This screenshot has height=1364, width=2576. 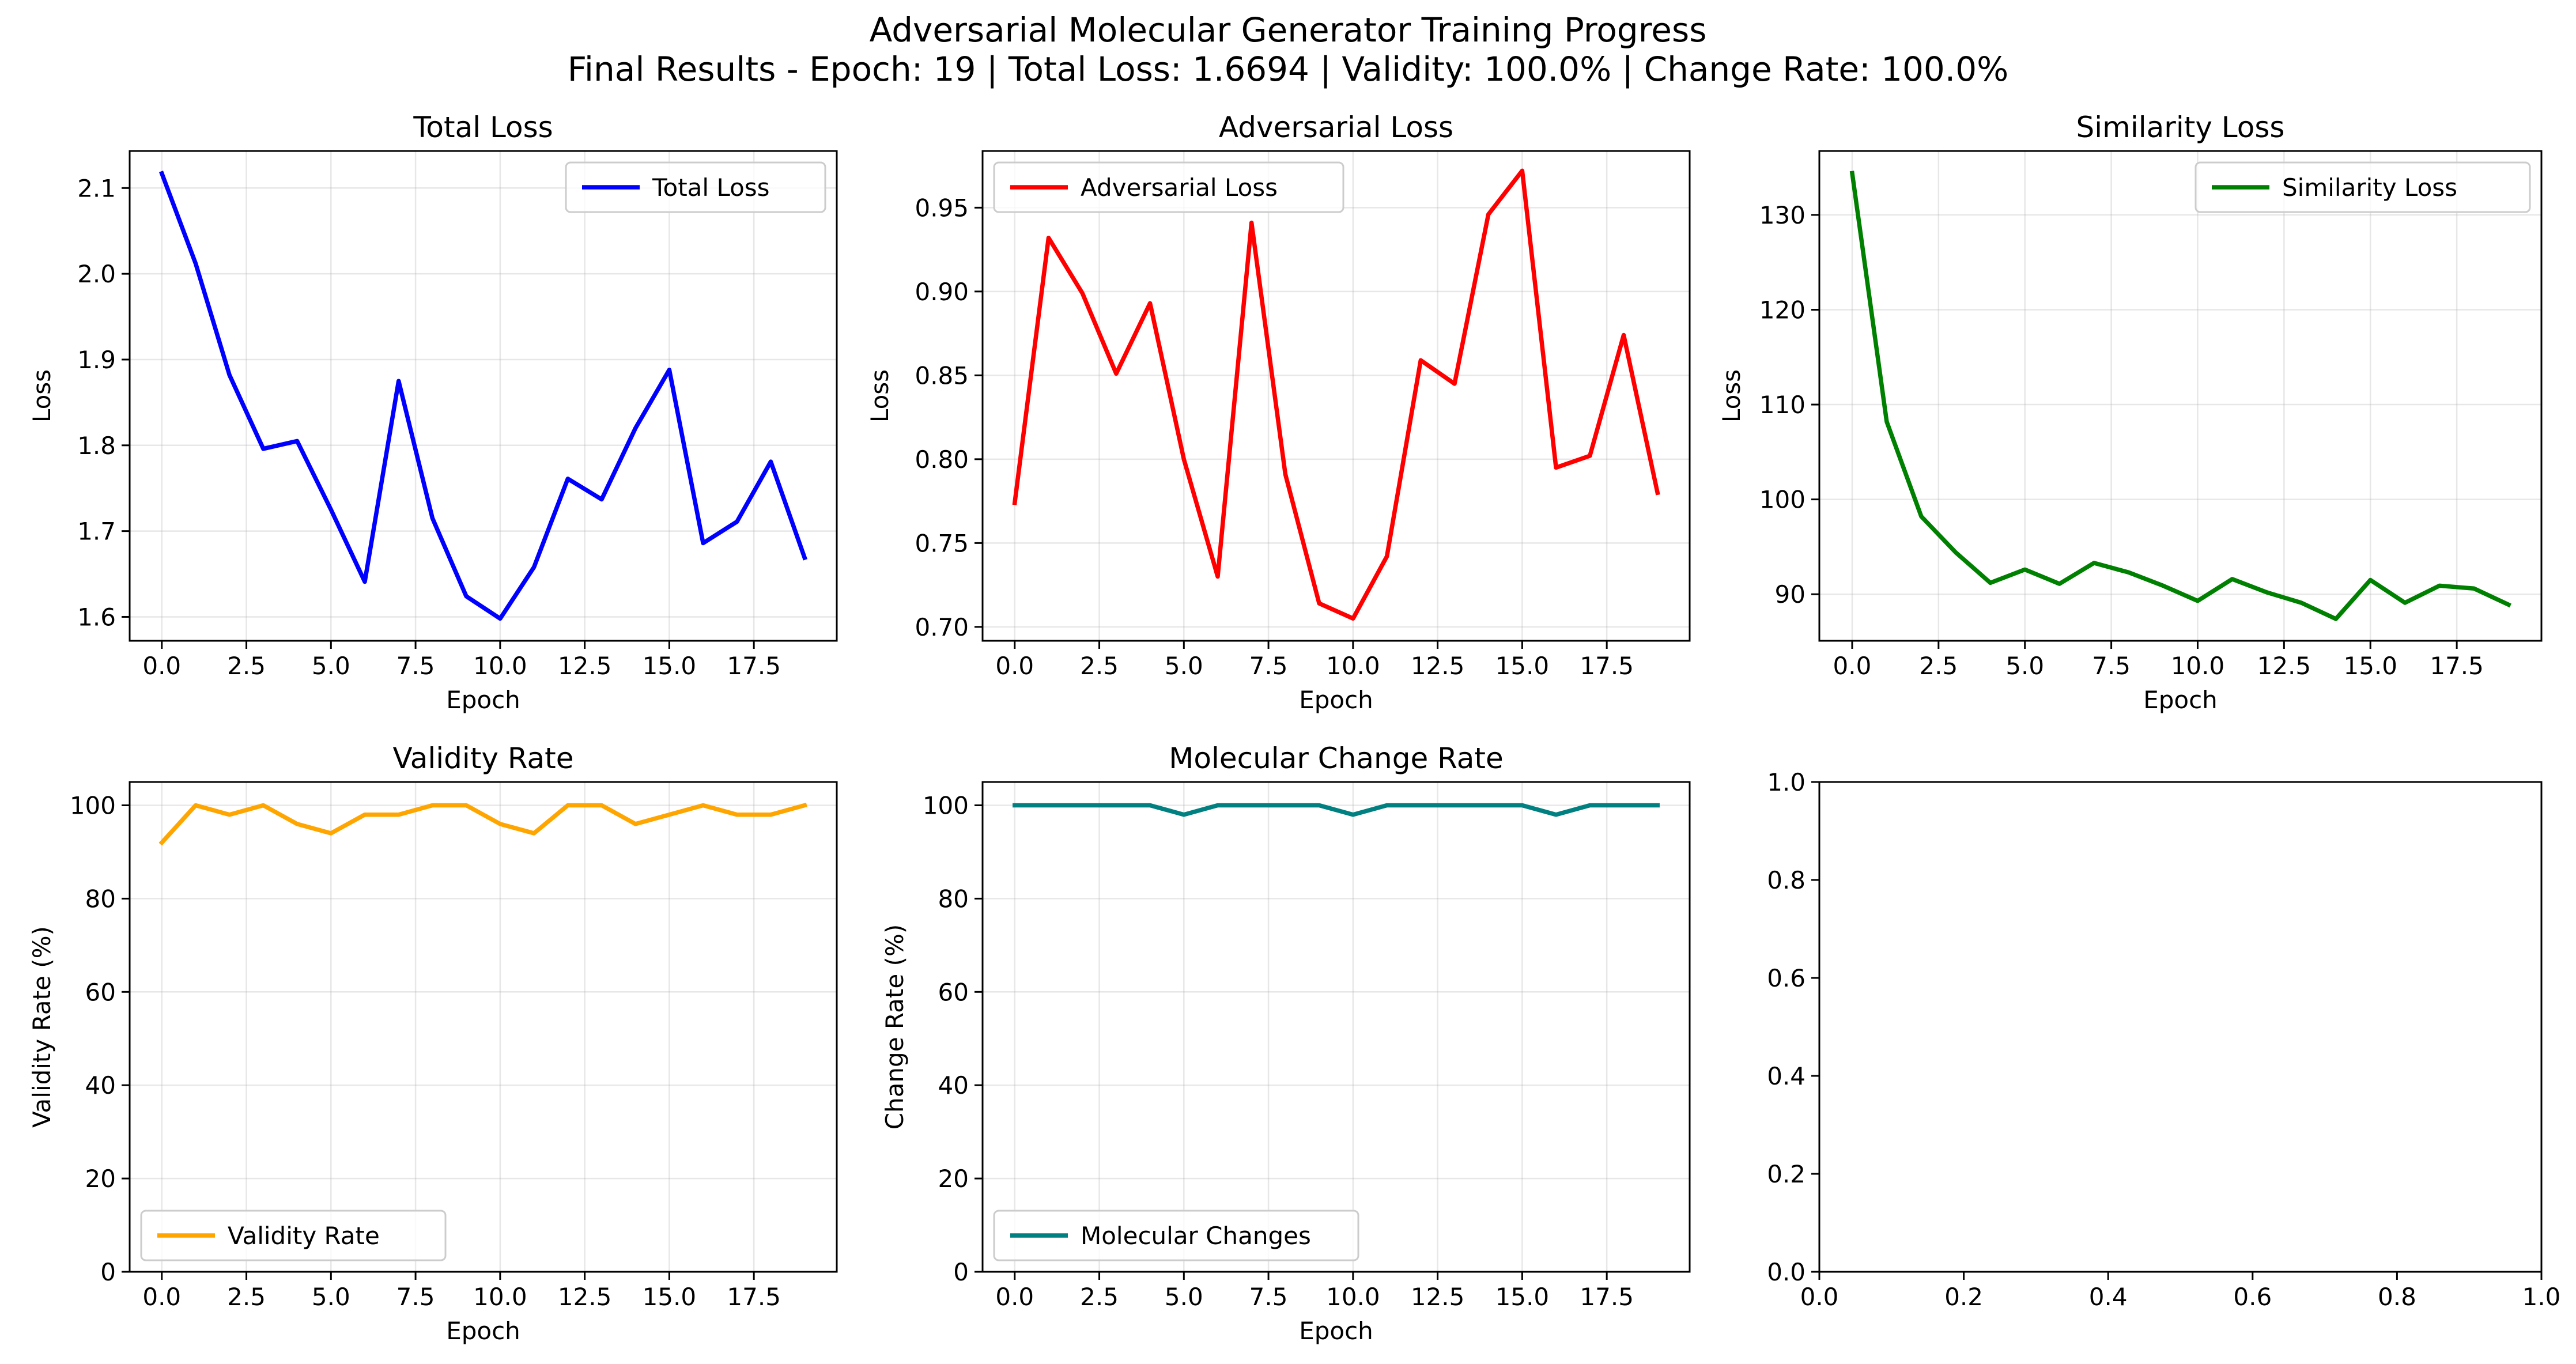 I want to click on subplot-4-y-axis-label: Validity Rate (%), so click(x=42, y=1027).